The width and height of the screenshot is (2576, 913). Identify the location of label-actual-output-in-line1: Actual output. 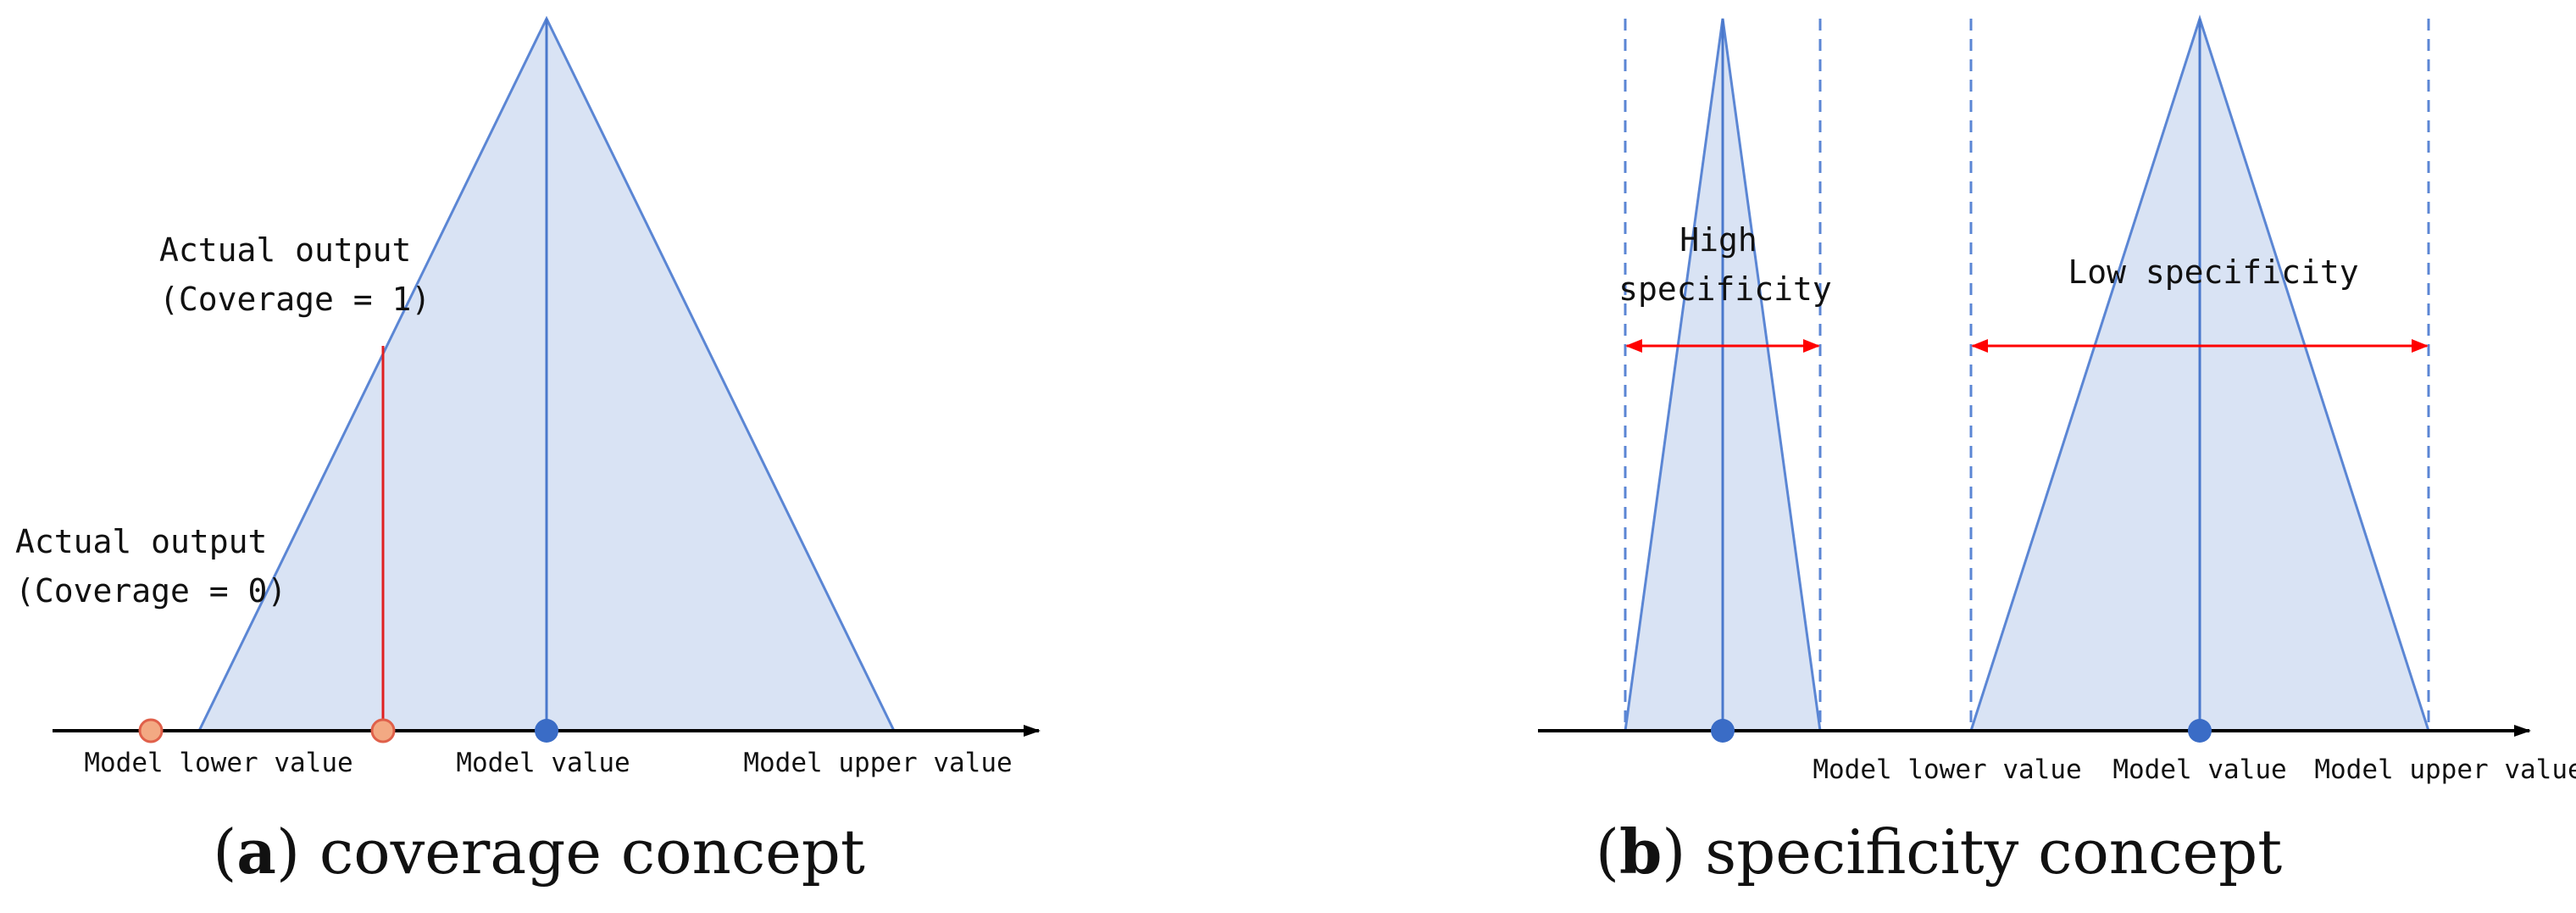
(285, 250).